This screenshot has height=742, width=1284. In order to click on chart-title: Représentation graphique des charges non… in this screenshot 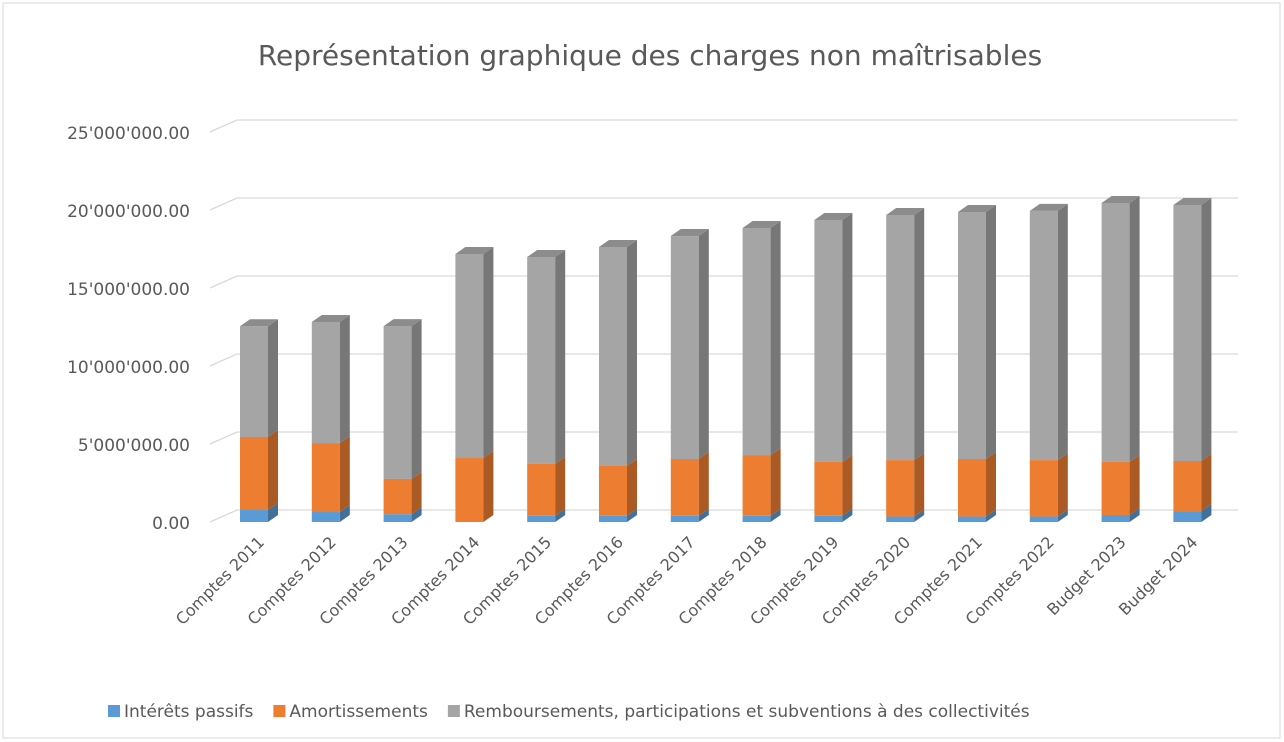, I will do `click(650, 55)`.